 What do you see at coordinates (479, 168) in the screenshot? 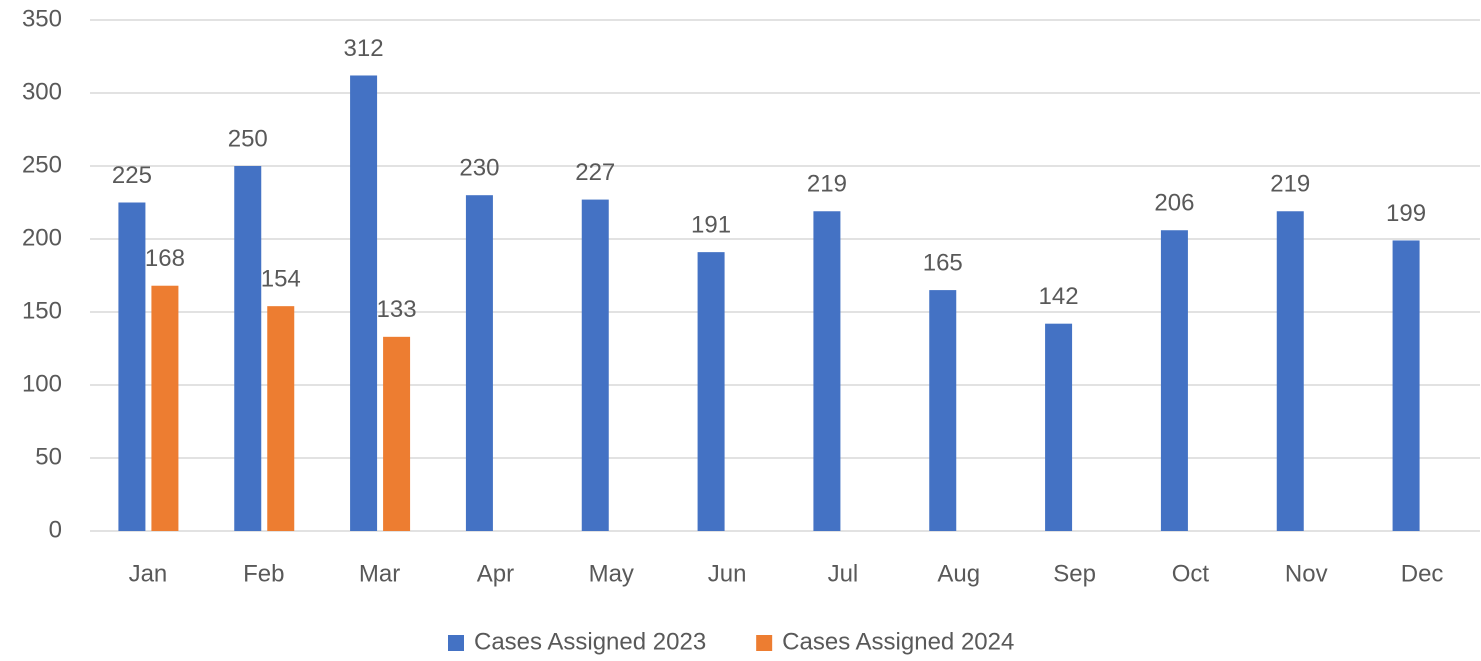
I see `data-label: 230` at bounding box center [479, 168].